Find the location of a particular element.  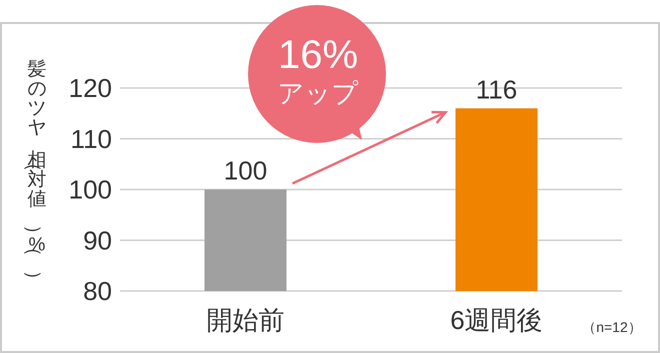

data-label: 116 is located at coordinates (497, 89).